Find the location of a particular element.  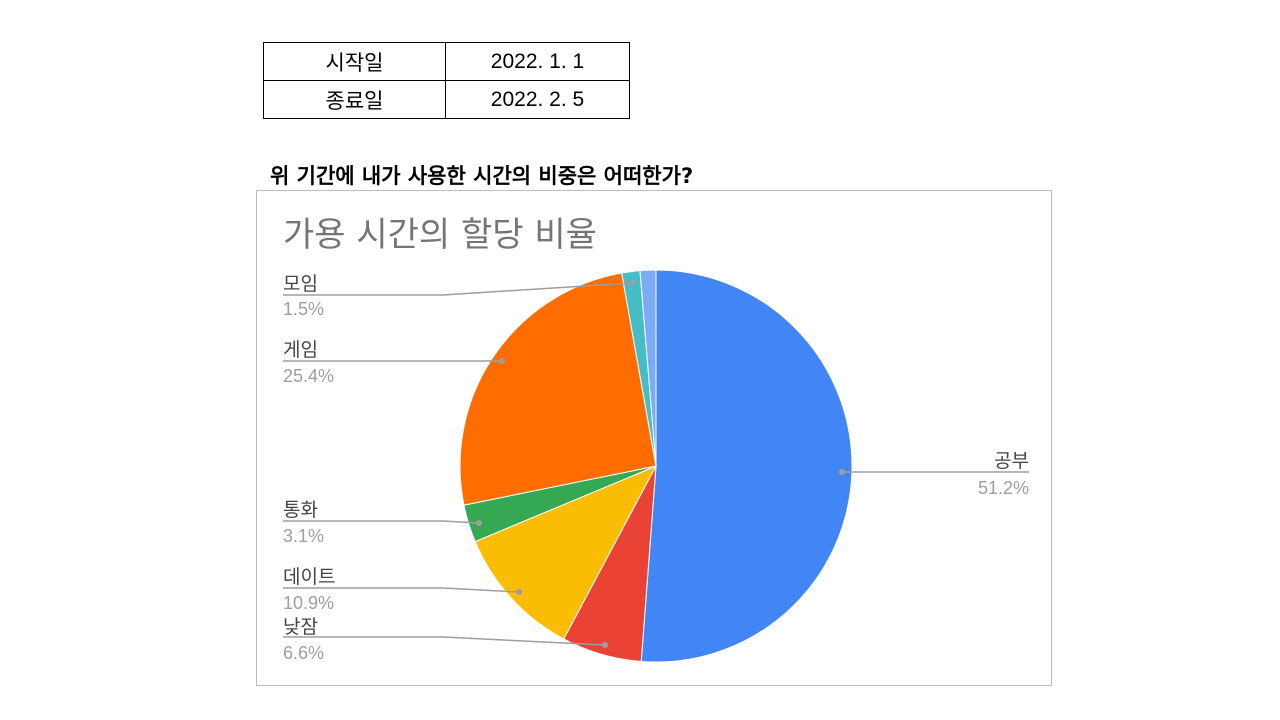

table-row: 종료일 2022. 2. 5 is located at coordinates (446, 99).